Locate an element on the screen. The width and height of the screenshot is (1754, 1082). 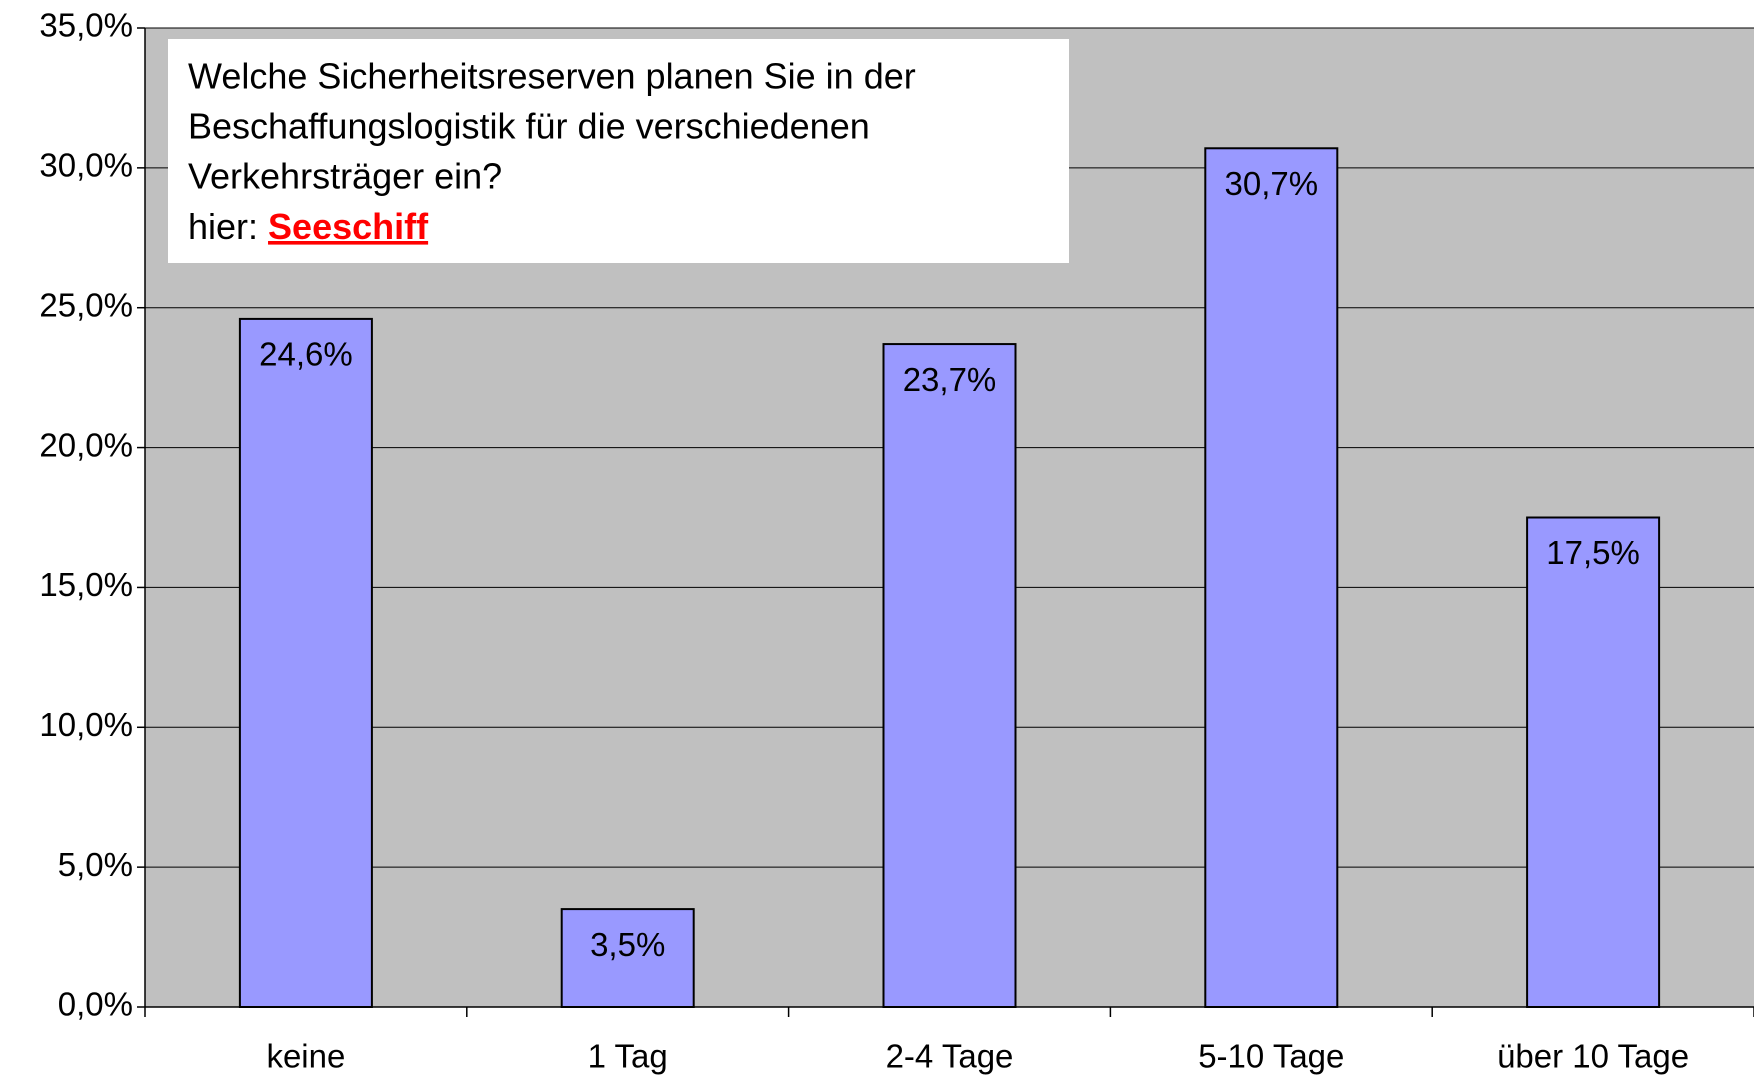
y-tick-label: 10,0% is located at coordinates (86, 724).